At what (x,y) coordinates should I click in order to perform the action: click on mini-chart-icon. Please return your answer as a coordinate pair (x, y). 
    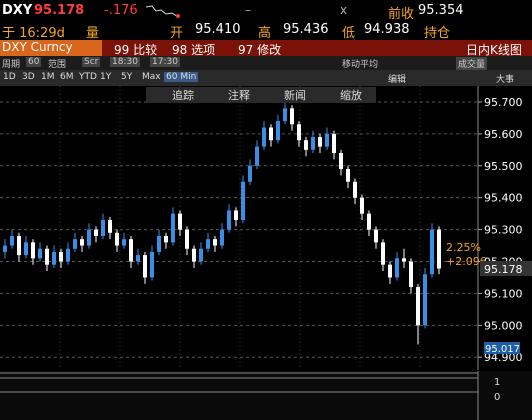
    Looking at the image, I should click on (164, 11).